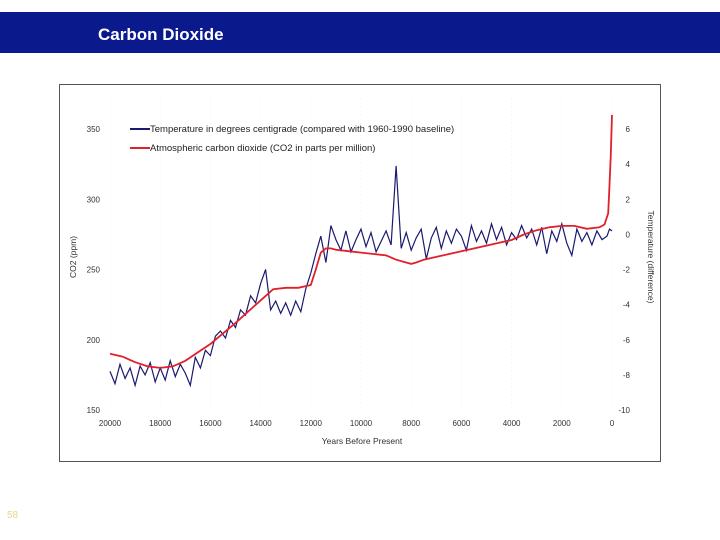 This screenshot has width=720, height=540. What do you see at coordinates (94, 340) in the screenshot?
I see `y-tick-label: 200` at bounding box center [94, 340].